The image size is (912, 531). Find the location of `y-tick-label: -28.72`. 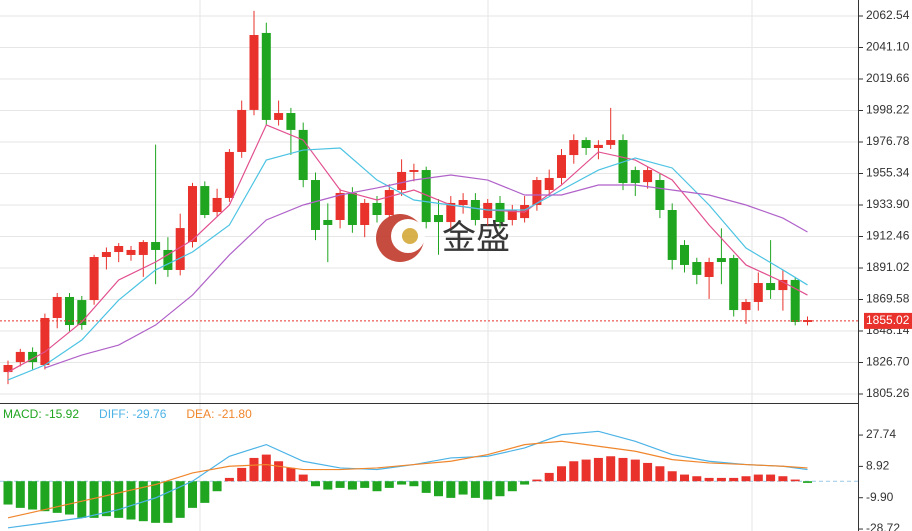

y-tick-label: -28.72 is located at coordinates (883, 526).